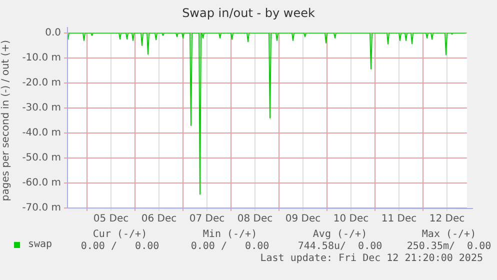  Describe the element at coordinates (449, 234) in the screenshot. I see `text: Max (-/+)` at that location.